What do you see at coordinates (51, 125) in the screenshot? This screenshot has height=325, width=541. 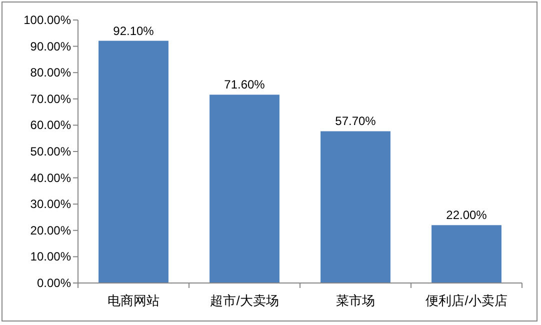 I see `y-tick-label: 60.00%` at bounding box center [51, 125].